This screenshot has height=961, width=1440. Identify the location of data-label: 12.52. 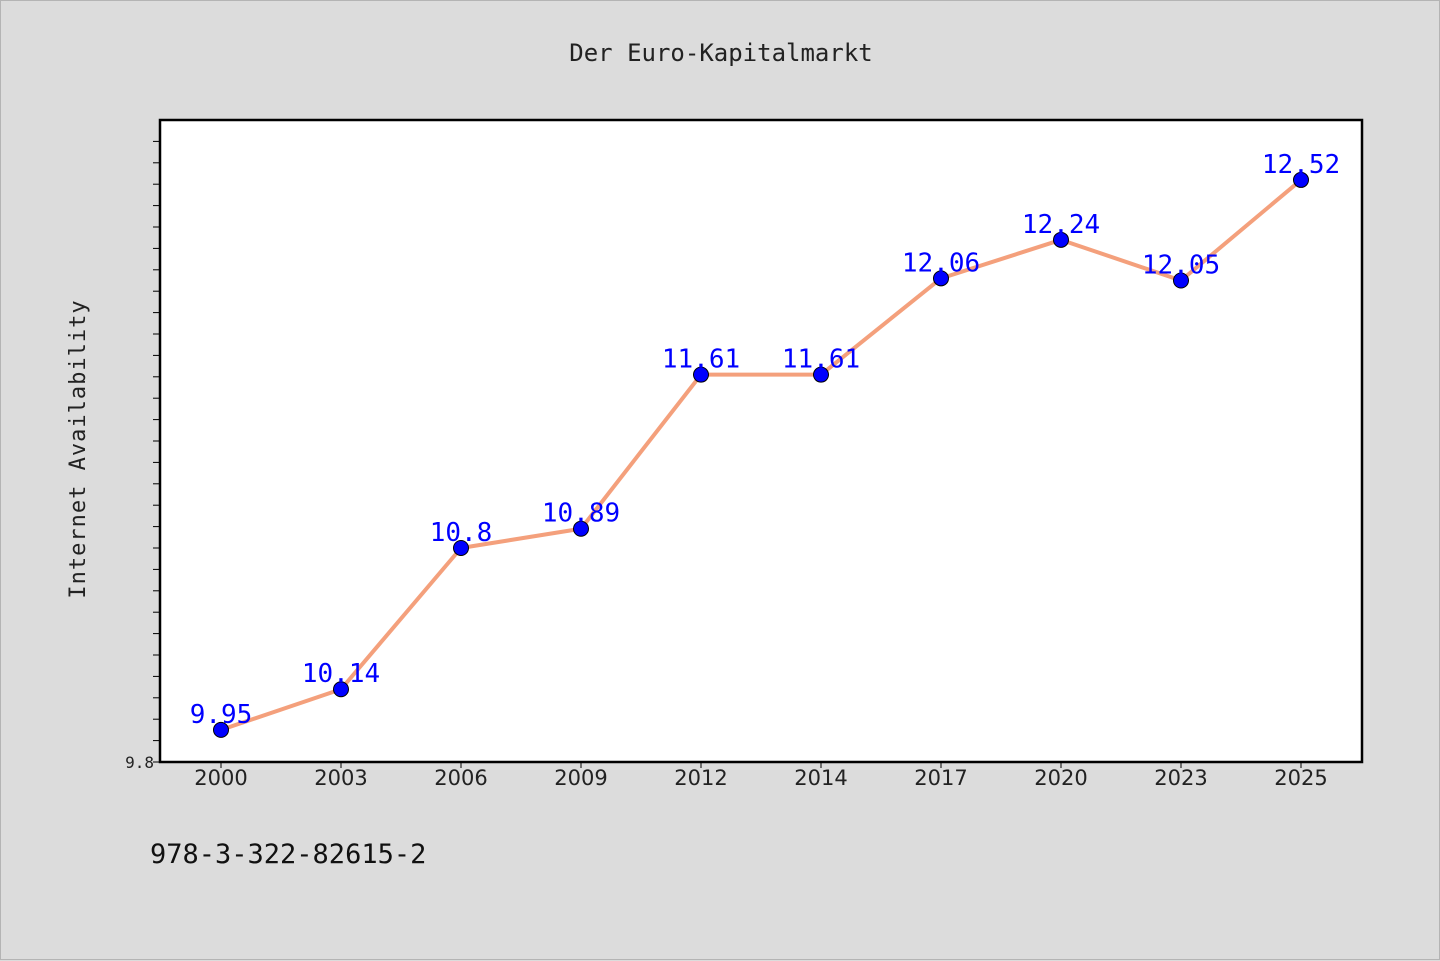
(1301, 165).